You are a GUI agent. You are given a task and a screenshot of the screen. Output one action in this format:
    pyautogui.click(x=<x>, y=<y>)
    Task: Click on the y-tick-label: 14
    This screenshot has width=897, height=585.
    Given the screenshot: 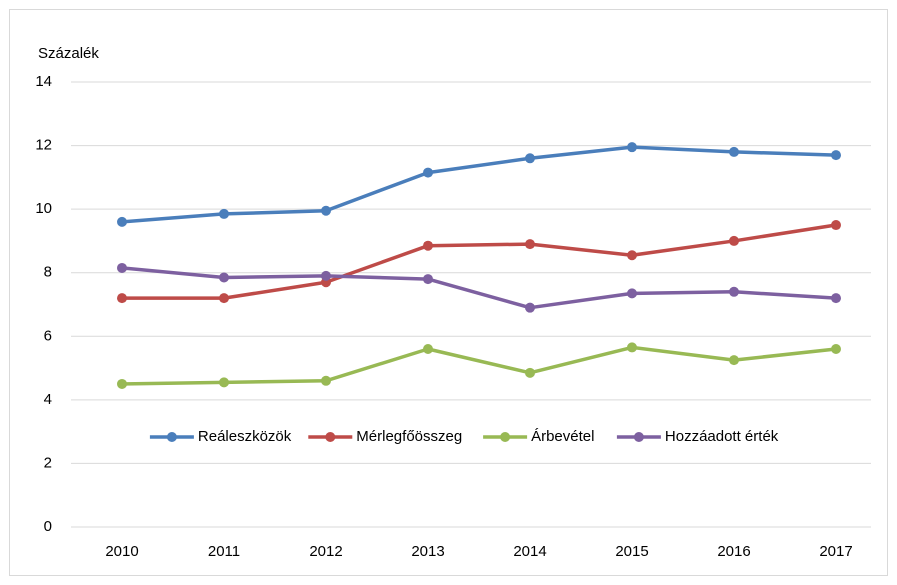 What is the action you would take?
    pyautogui.click(x=43, y=81)
    